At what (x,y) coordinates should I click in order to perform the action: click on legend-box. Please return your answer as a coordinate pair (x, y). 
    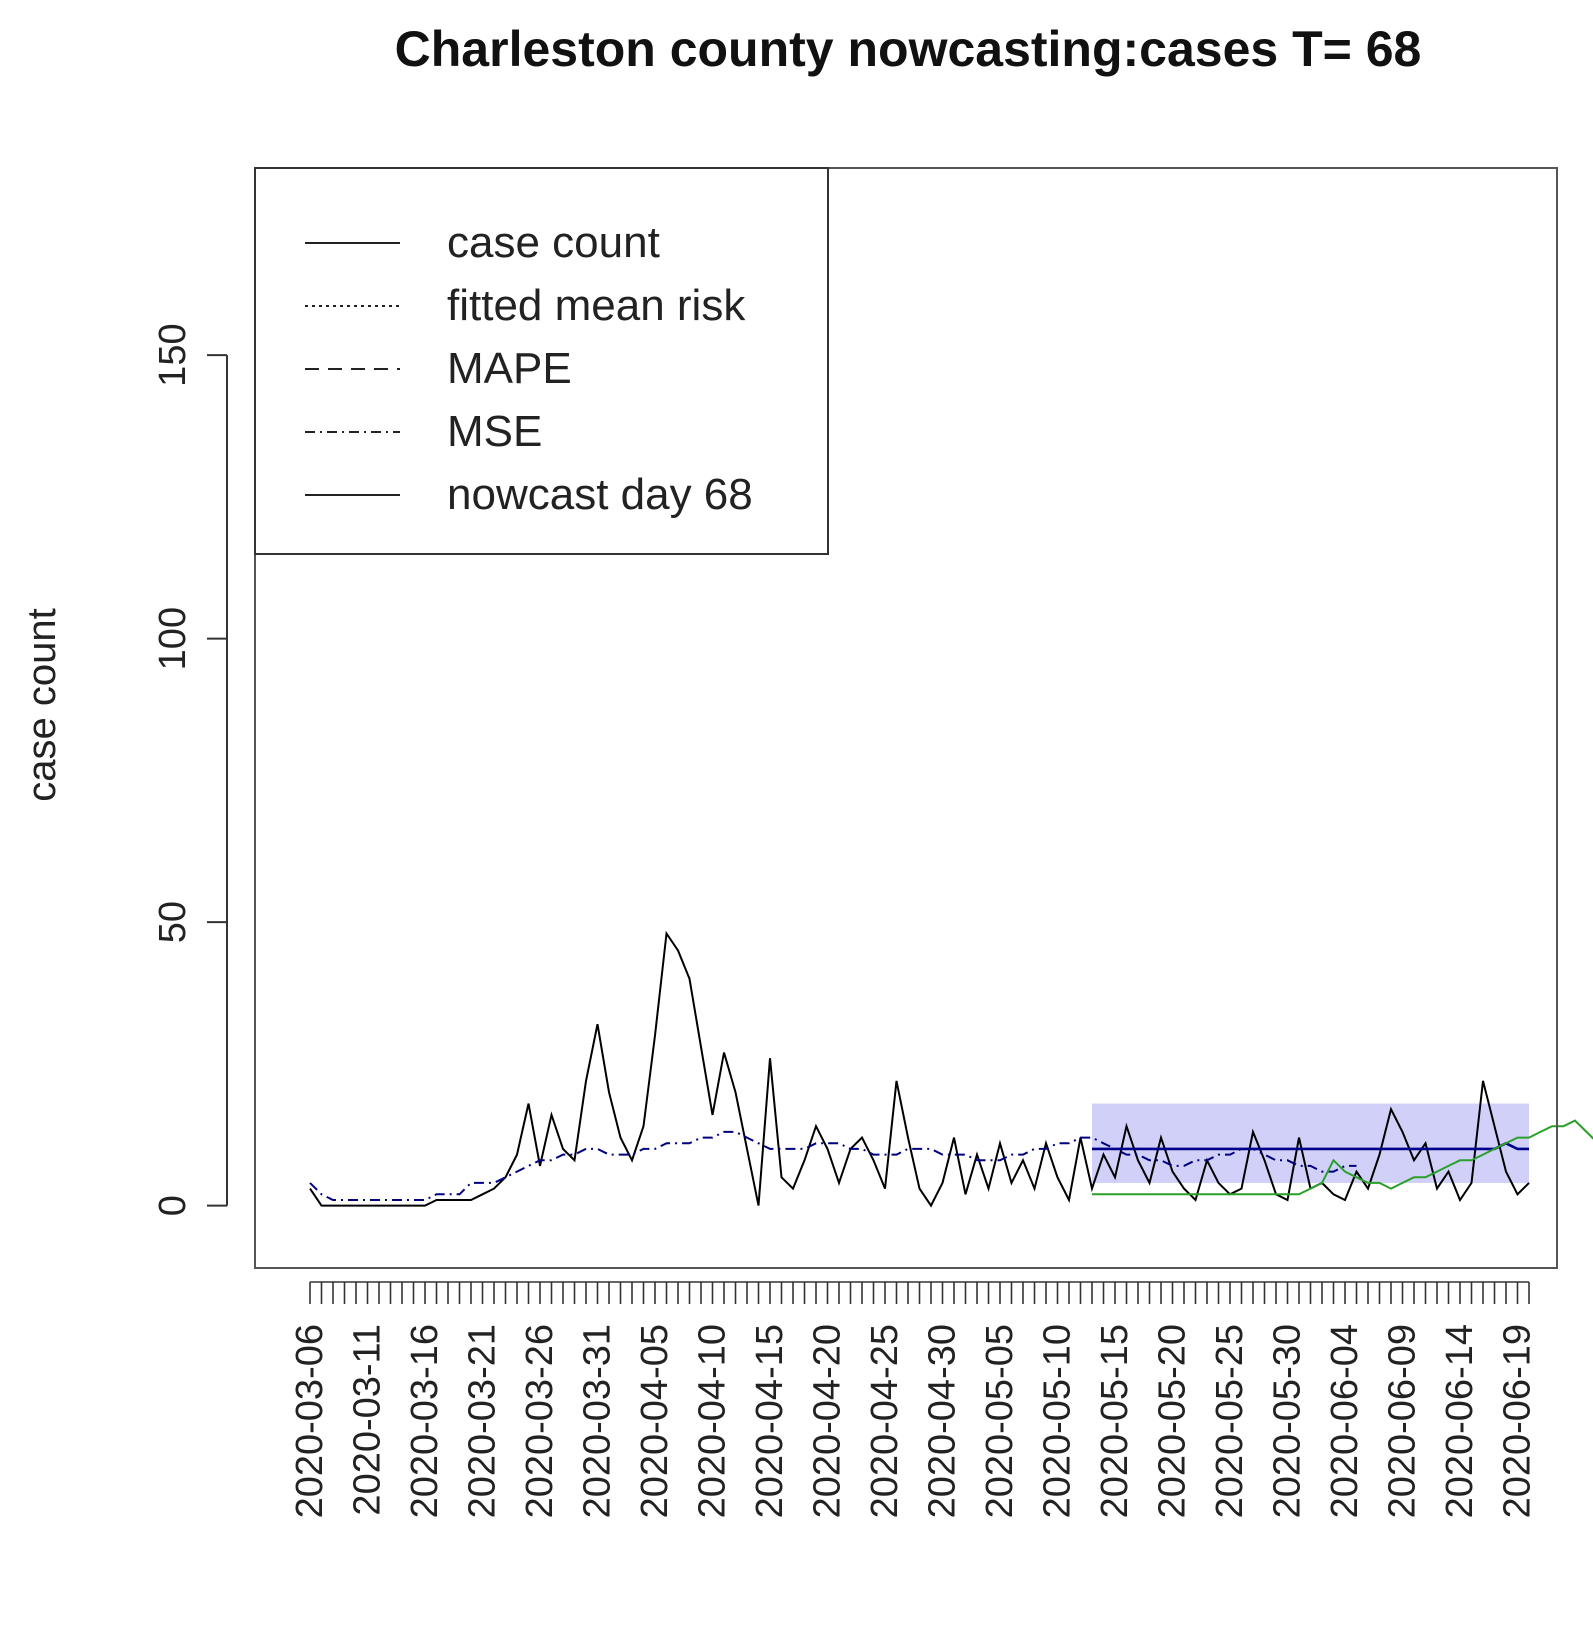
    Looking at the image, I should click on (541, 361).